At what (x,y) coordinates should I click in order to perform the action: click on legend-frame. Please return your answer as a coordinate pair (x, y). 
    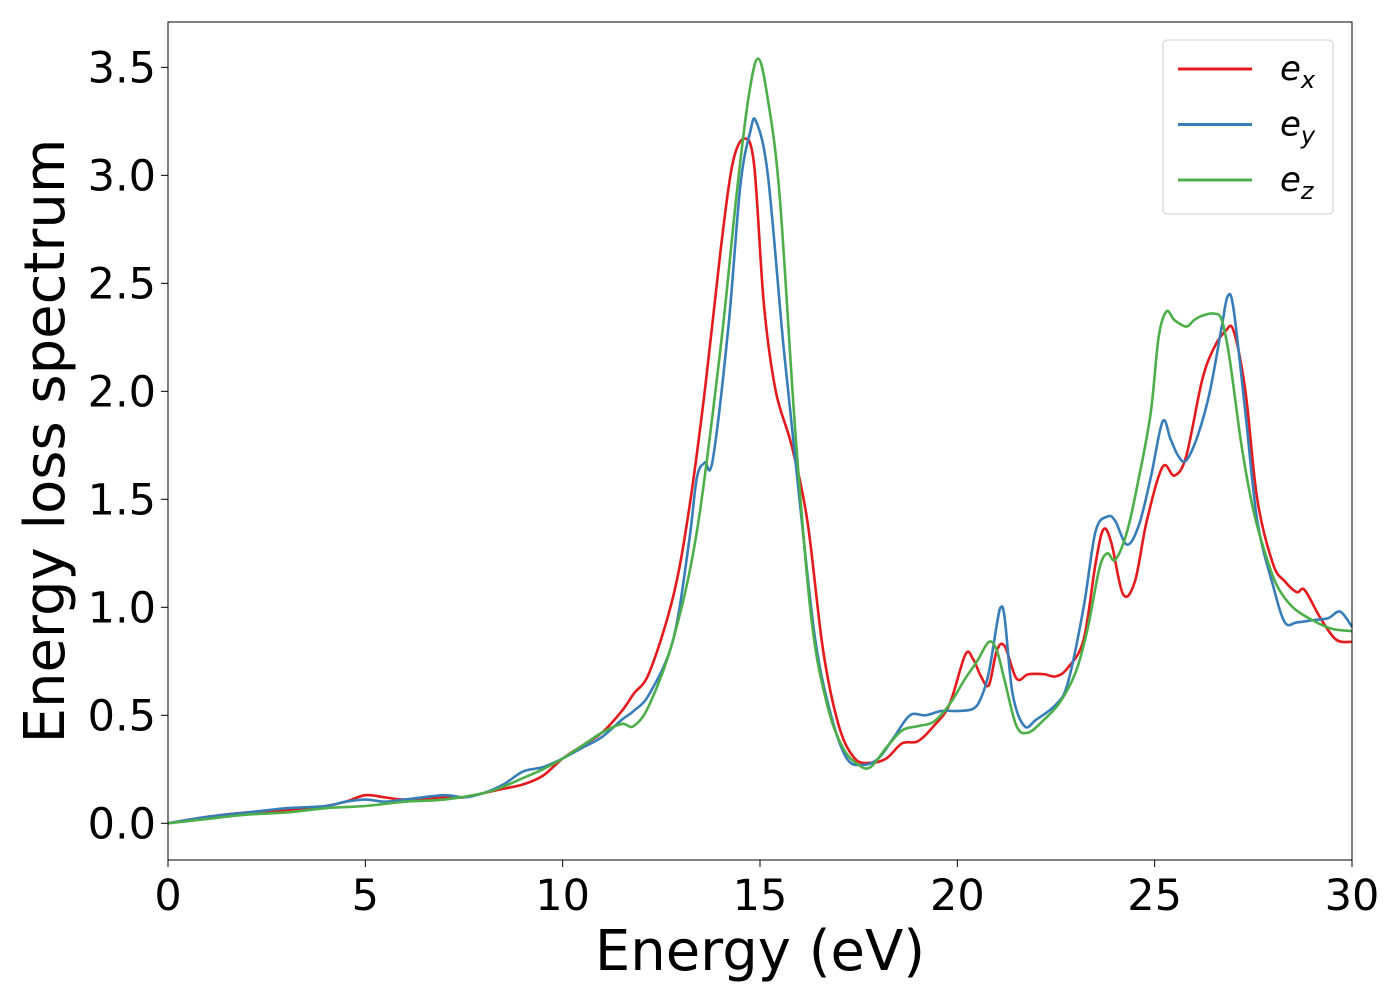
    Looking at the image, I should click on (1248, 127).